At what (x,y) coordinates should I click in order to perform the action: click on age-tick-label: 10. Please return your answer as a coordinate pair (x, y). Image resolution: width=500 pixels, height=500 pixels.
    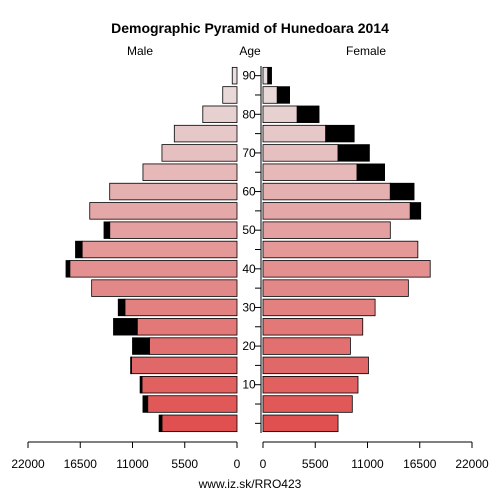
    Looking at the image, I should click on (249, 385).